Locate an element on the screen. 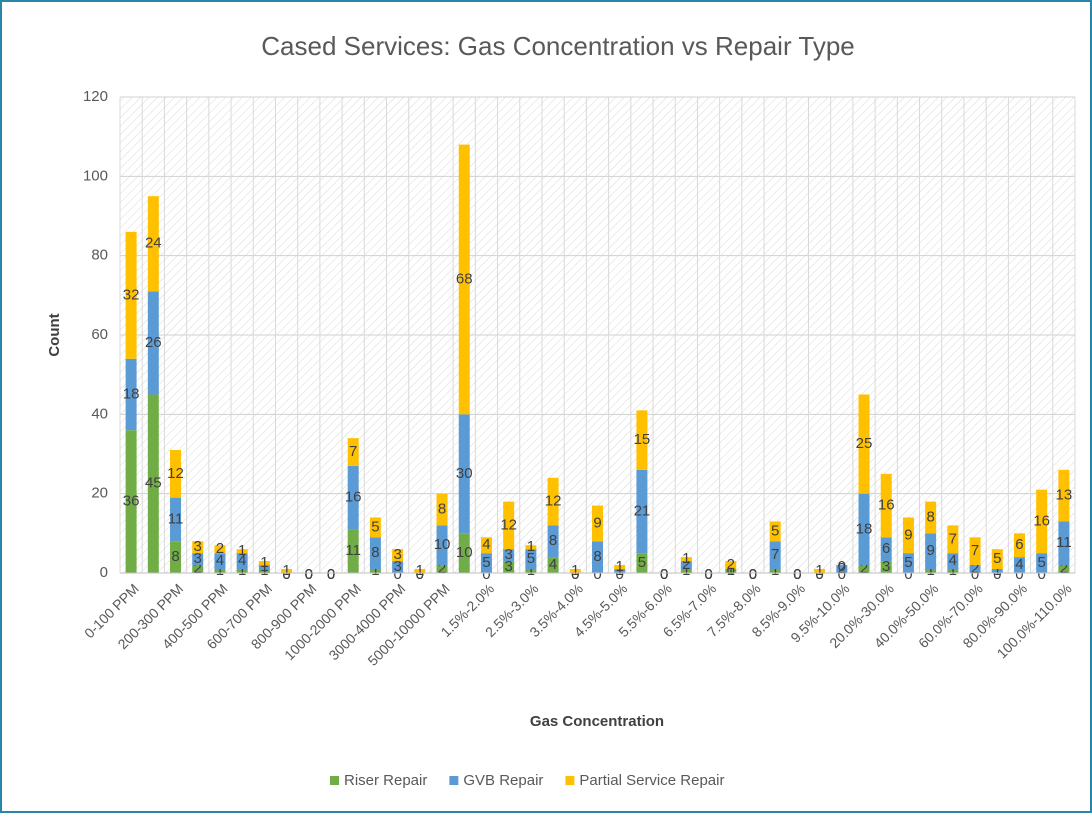 This screenshot has height=813, width=1092. data-label: 6 is located at coordinates (1019, 544).